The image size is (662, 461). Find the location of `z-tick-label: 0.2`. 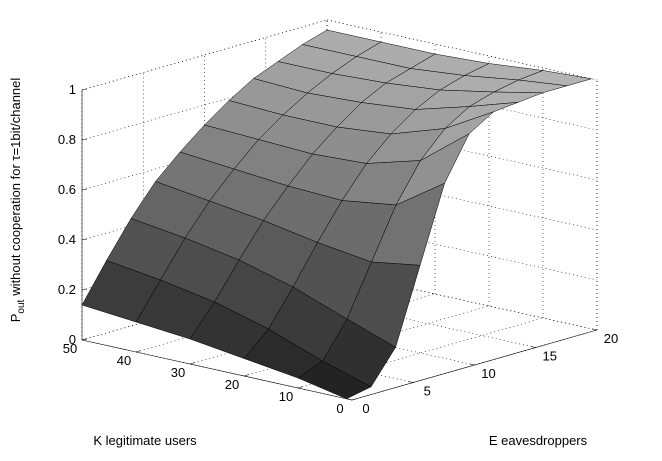

z-tick-label: 0.2 is located at coordinates (67, 289).